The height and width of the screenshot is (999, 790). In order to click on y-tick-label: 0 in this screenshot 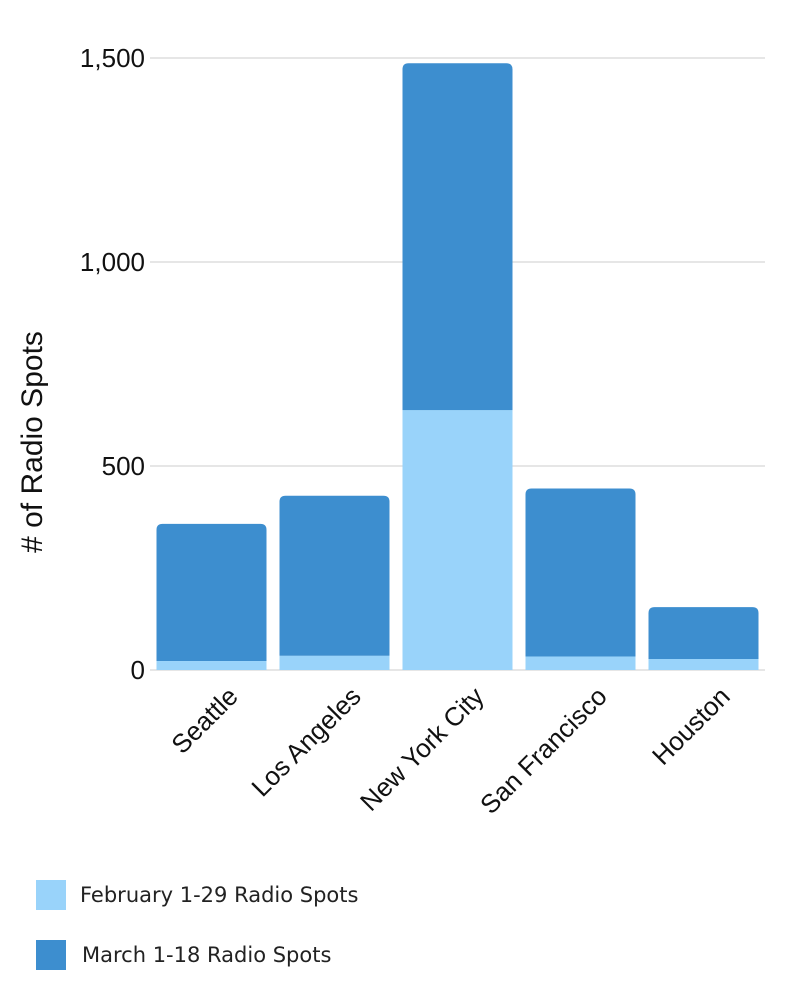, I will do `click(138, 670)`.